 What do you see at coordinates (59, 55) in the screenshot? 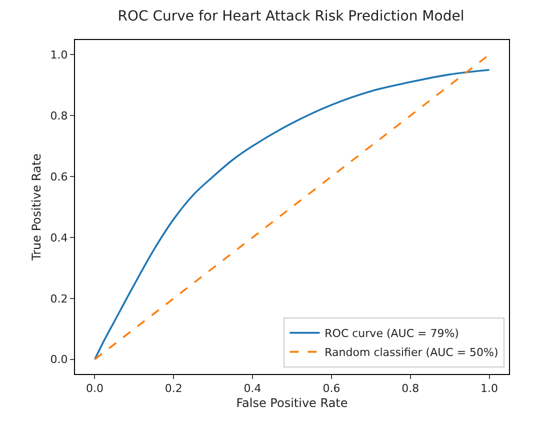
I see `y-tick-label: 1.0` at bounding box center [59, 55].